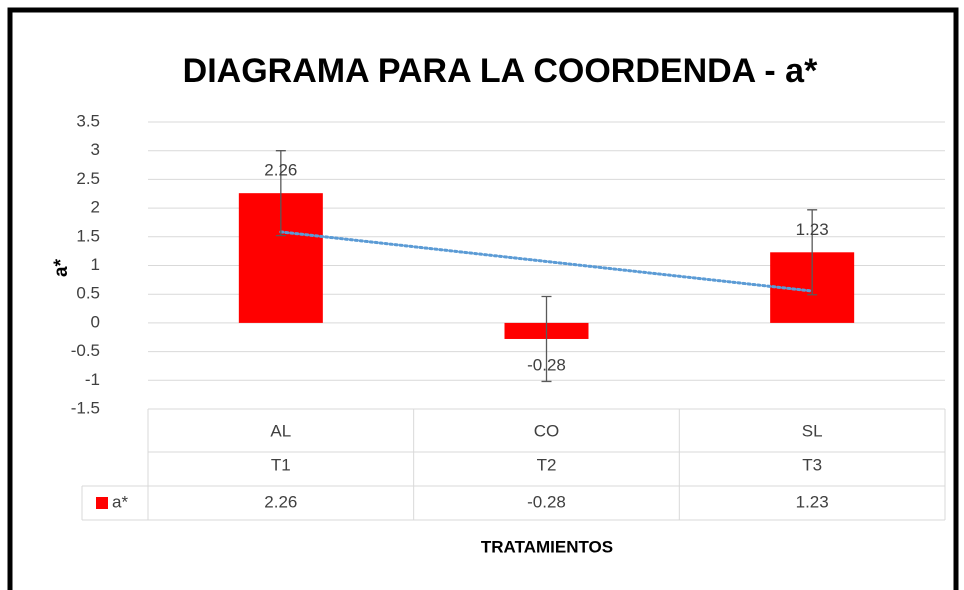  I want to click on data-label: -0.28, so click(546, 364).